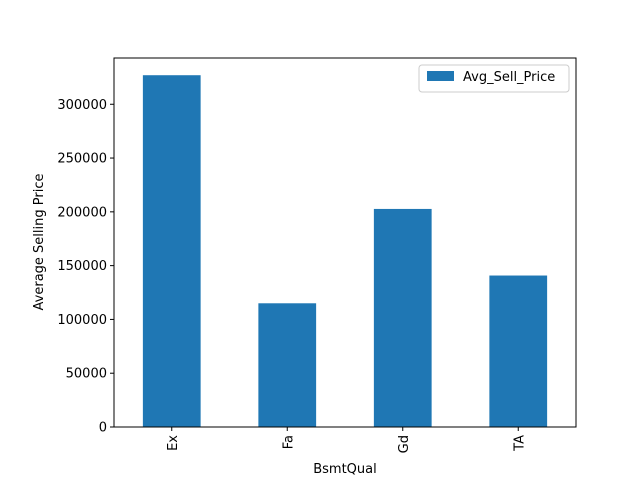  I want to click on legend-box, so click(494, 78).